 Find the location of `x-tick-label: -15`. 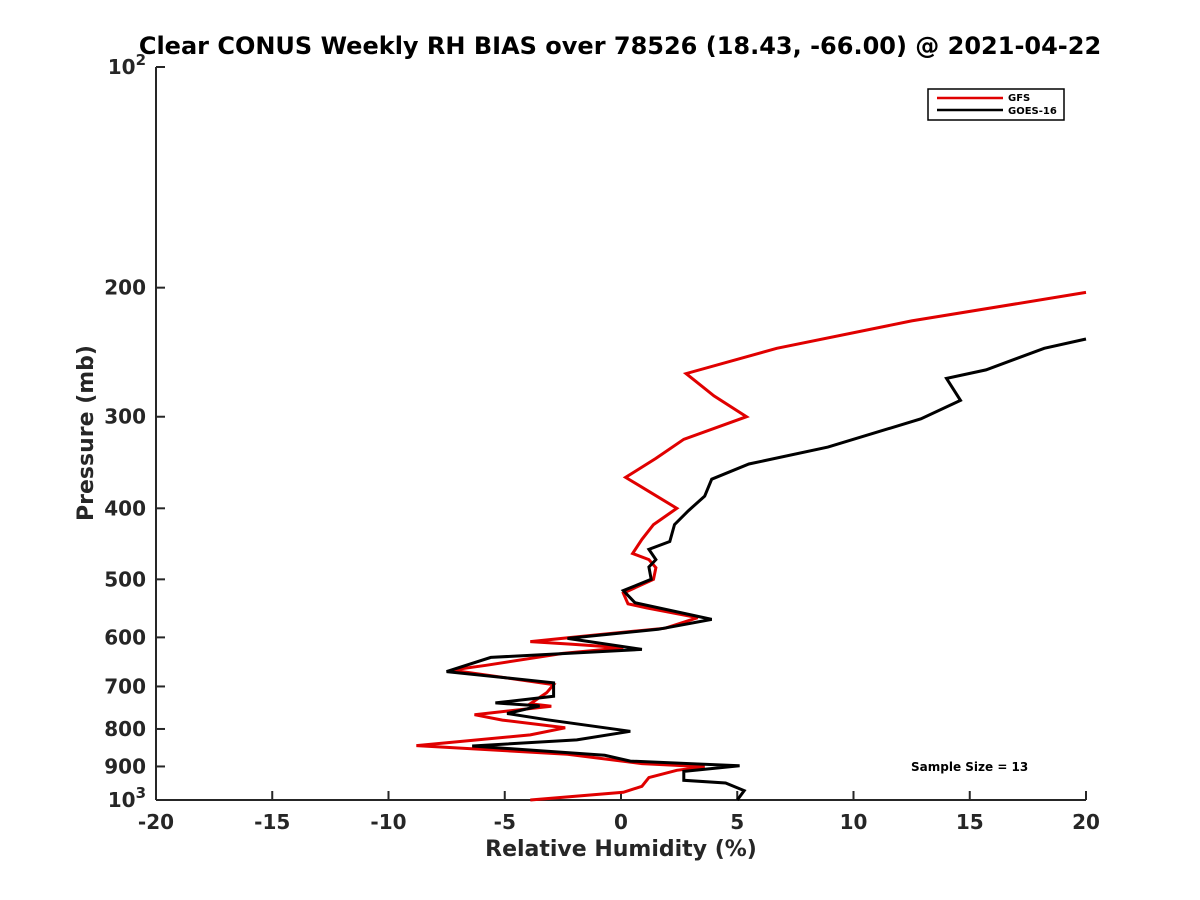

x-tick-label: -15 is located at coordinates (272, 822).